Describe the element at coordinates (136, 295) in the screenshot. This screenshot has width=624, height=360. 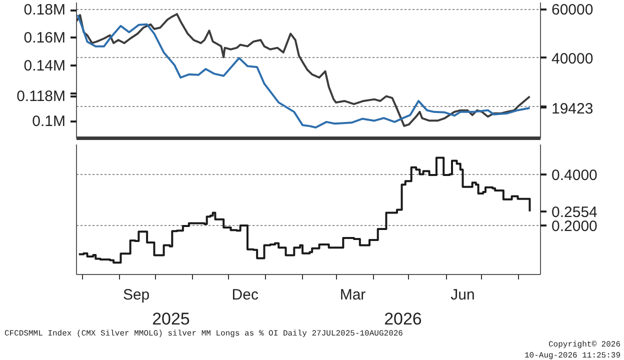
I see `x-tick-label: Sep` at that location.